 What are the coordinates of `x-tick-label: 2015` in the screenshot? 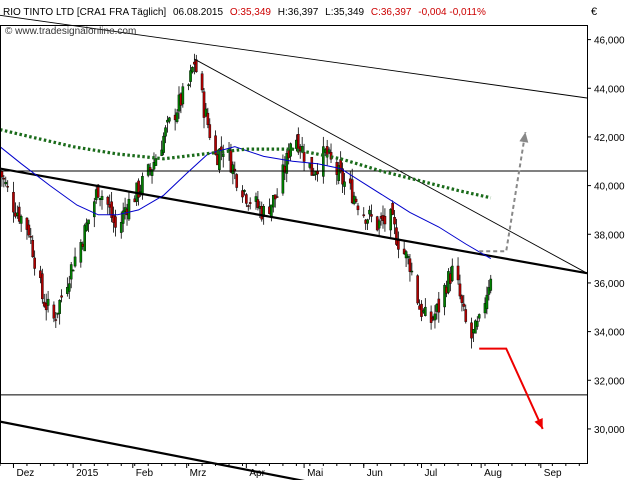 It's located at (87, 473).